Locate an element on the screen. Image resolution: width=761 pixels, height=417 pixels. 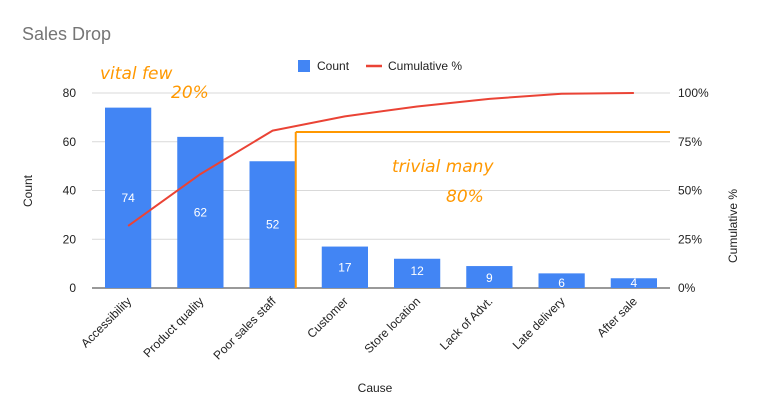
legend-swatch-count is located at coordinates (304, 66).